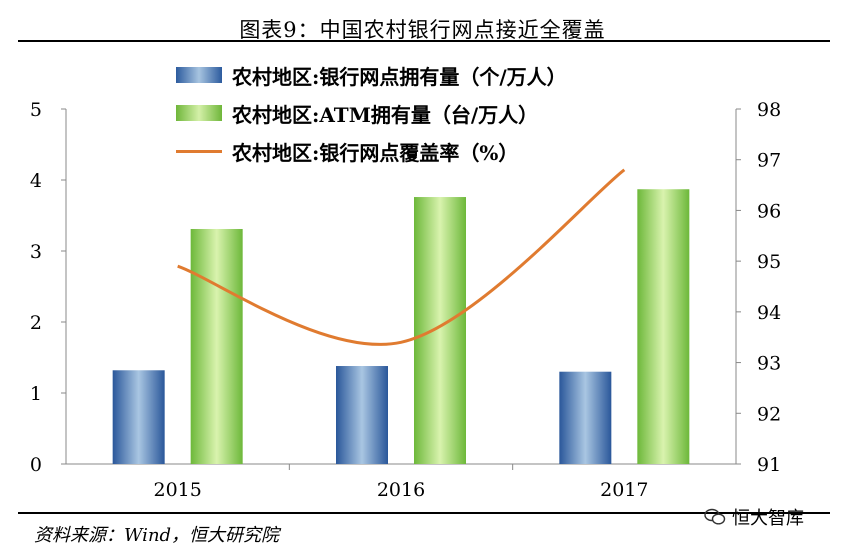  Describe the element at coordinates (624, 490) in the screenshot. I see `x-tick-label: 2017` at that location.